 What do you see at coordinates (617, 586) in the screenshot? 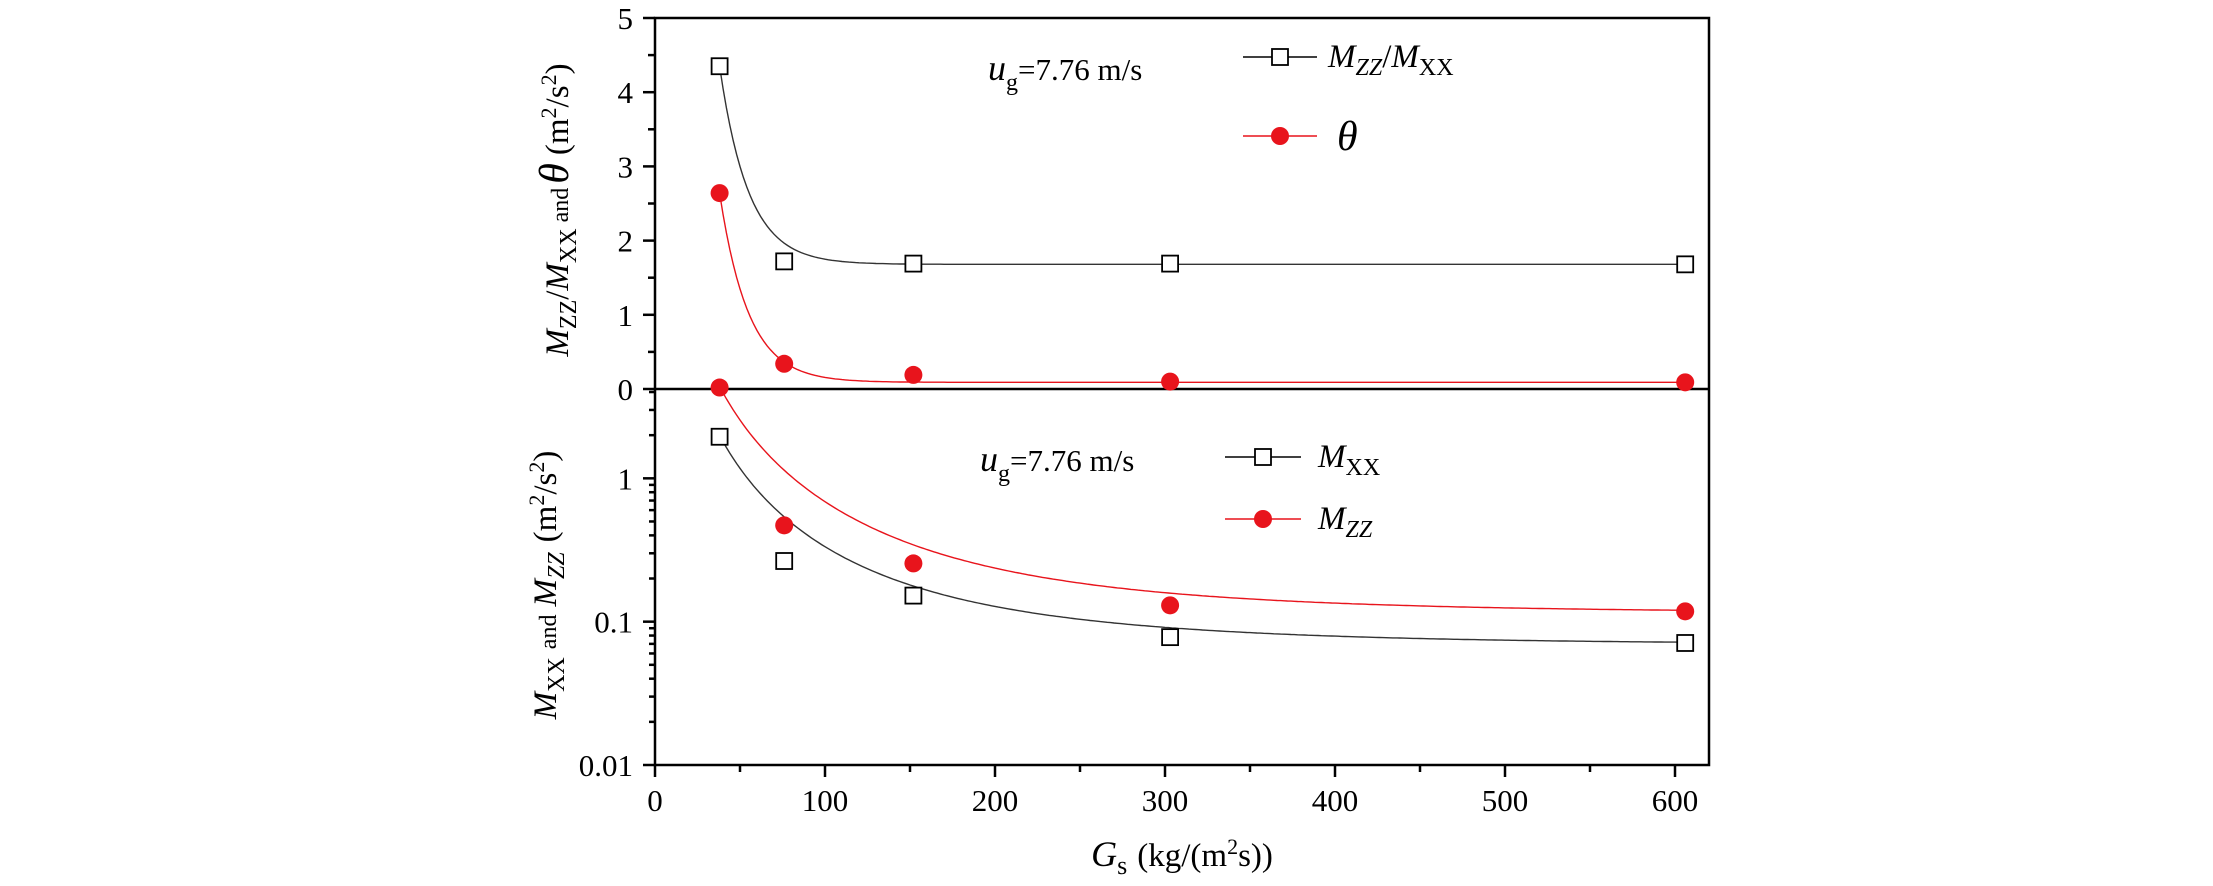
I see `bottom-y-ticks: 0.01 0.1 1` at bounding box center [617, 586].